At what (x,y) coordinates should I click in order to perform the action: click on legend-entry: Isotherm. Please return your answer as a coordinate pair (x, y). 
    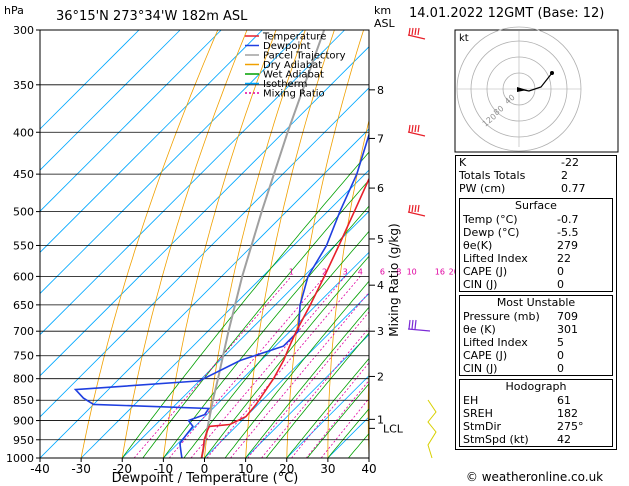
    Looking at the image, I should click on (285, 84).